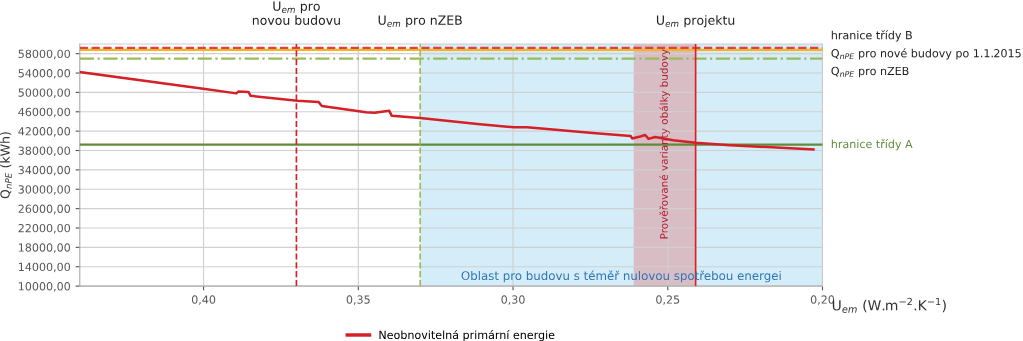 The image size is (1023, 341). I want to click on x-tick-label: 0,30, so click(513, 300).